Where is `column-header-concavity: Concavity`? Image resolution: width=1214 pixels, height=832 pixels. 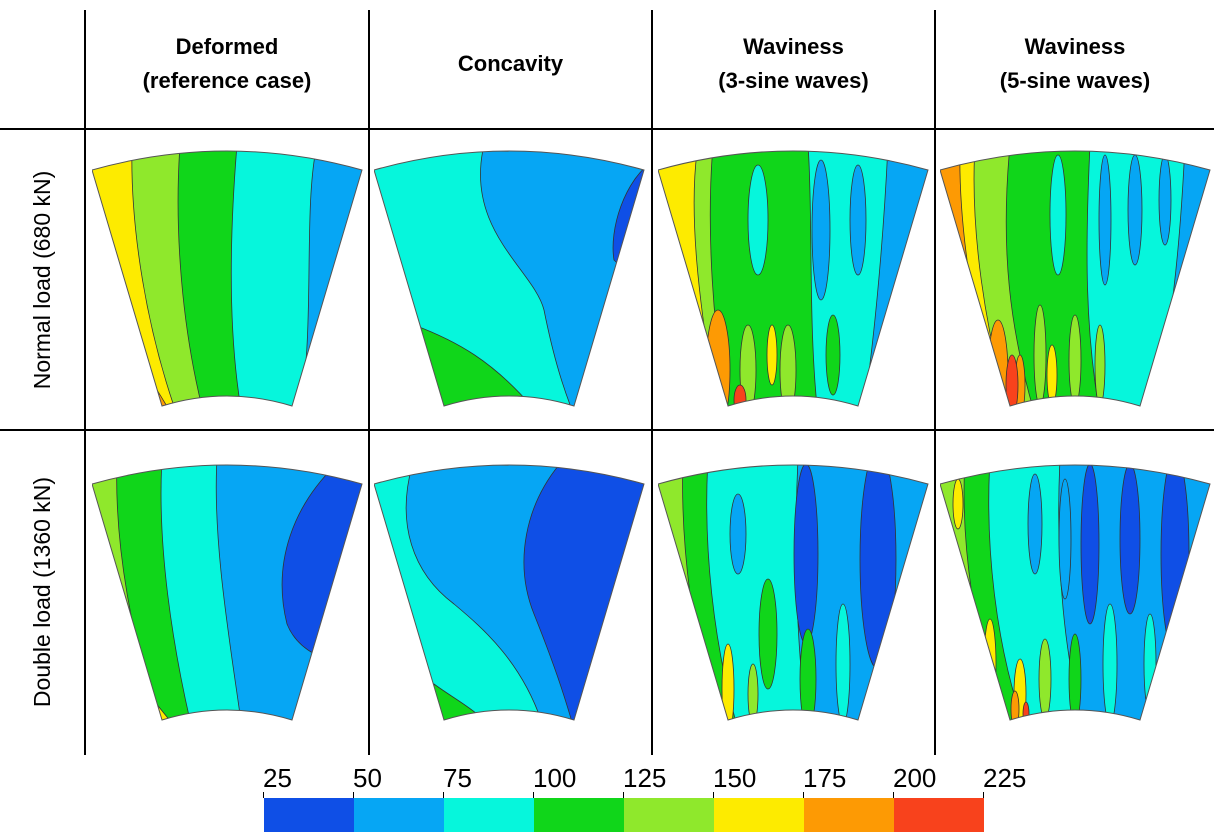 column-header-concavity: Concavity is located at coordinates (510, 64).